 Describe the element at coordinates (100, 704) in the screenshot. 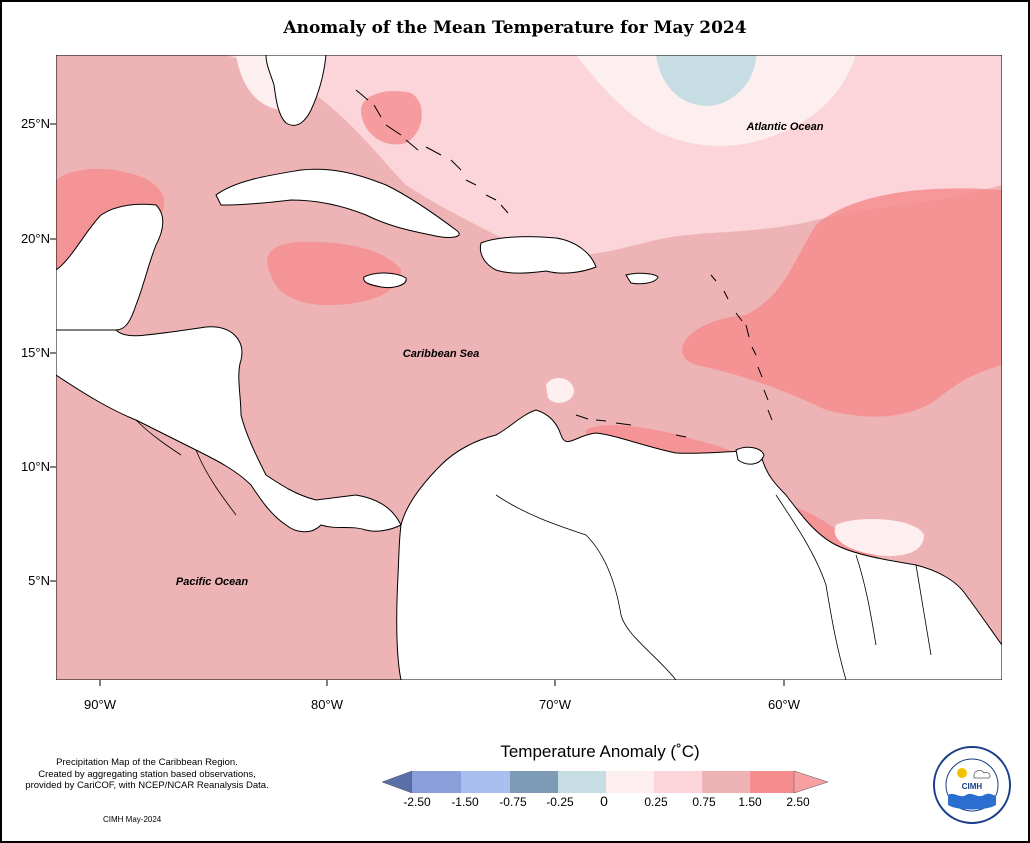

I see `lon-label-90w: 90°W` at that location.